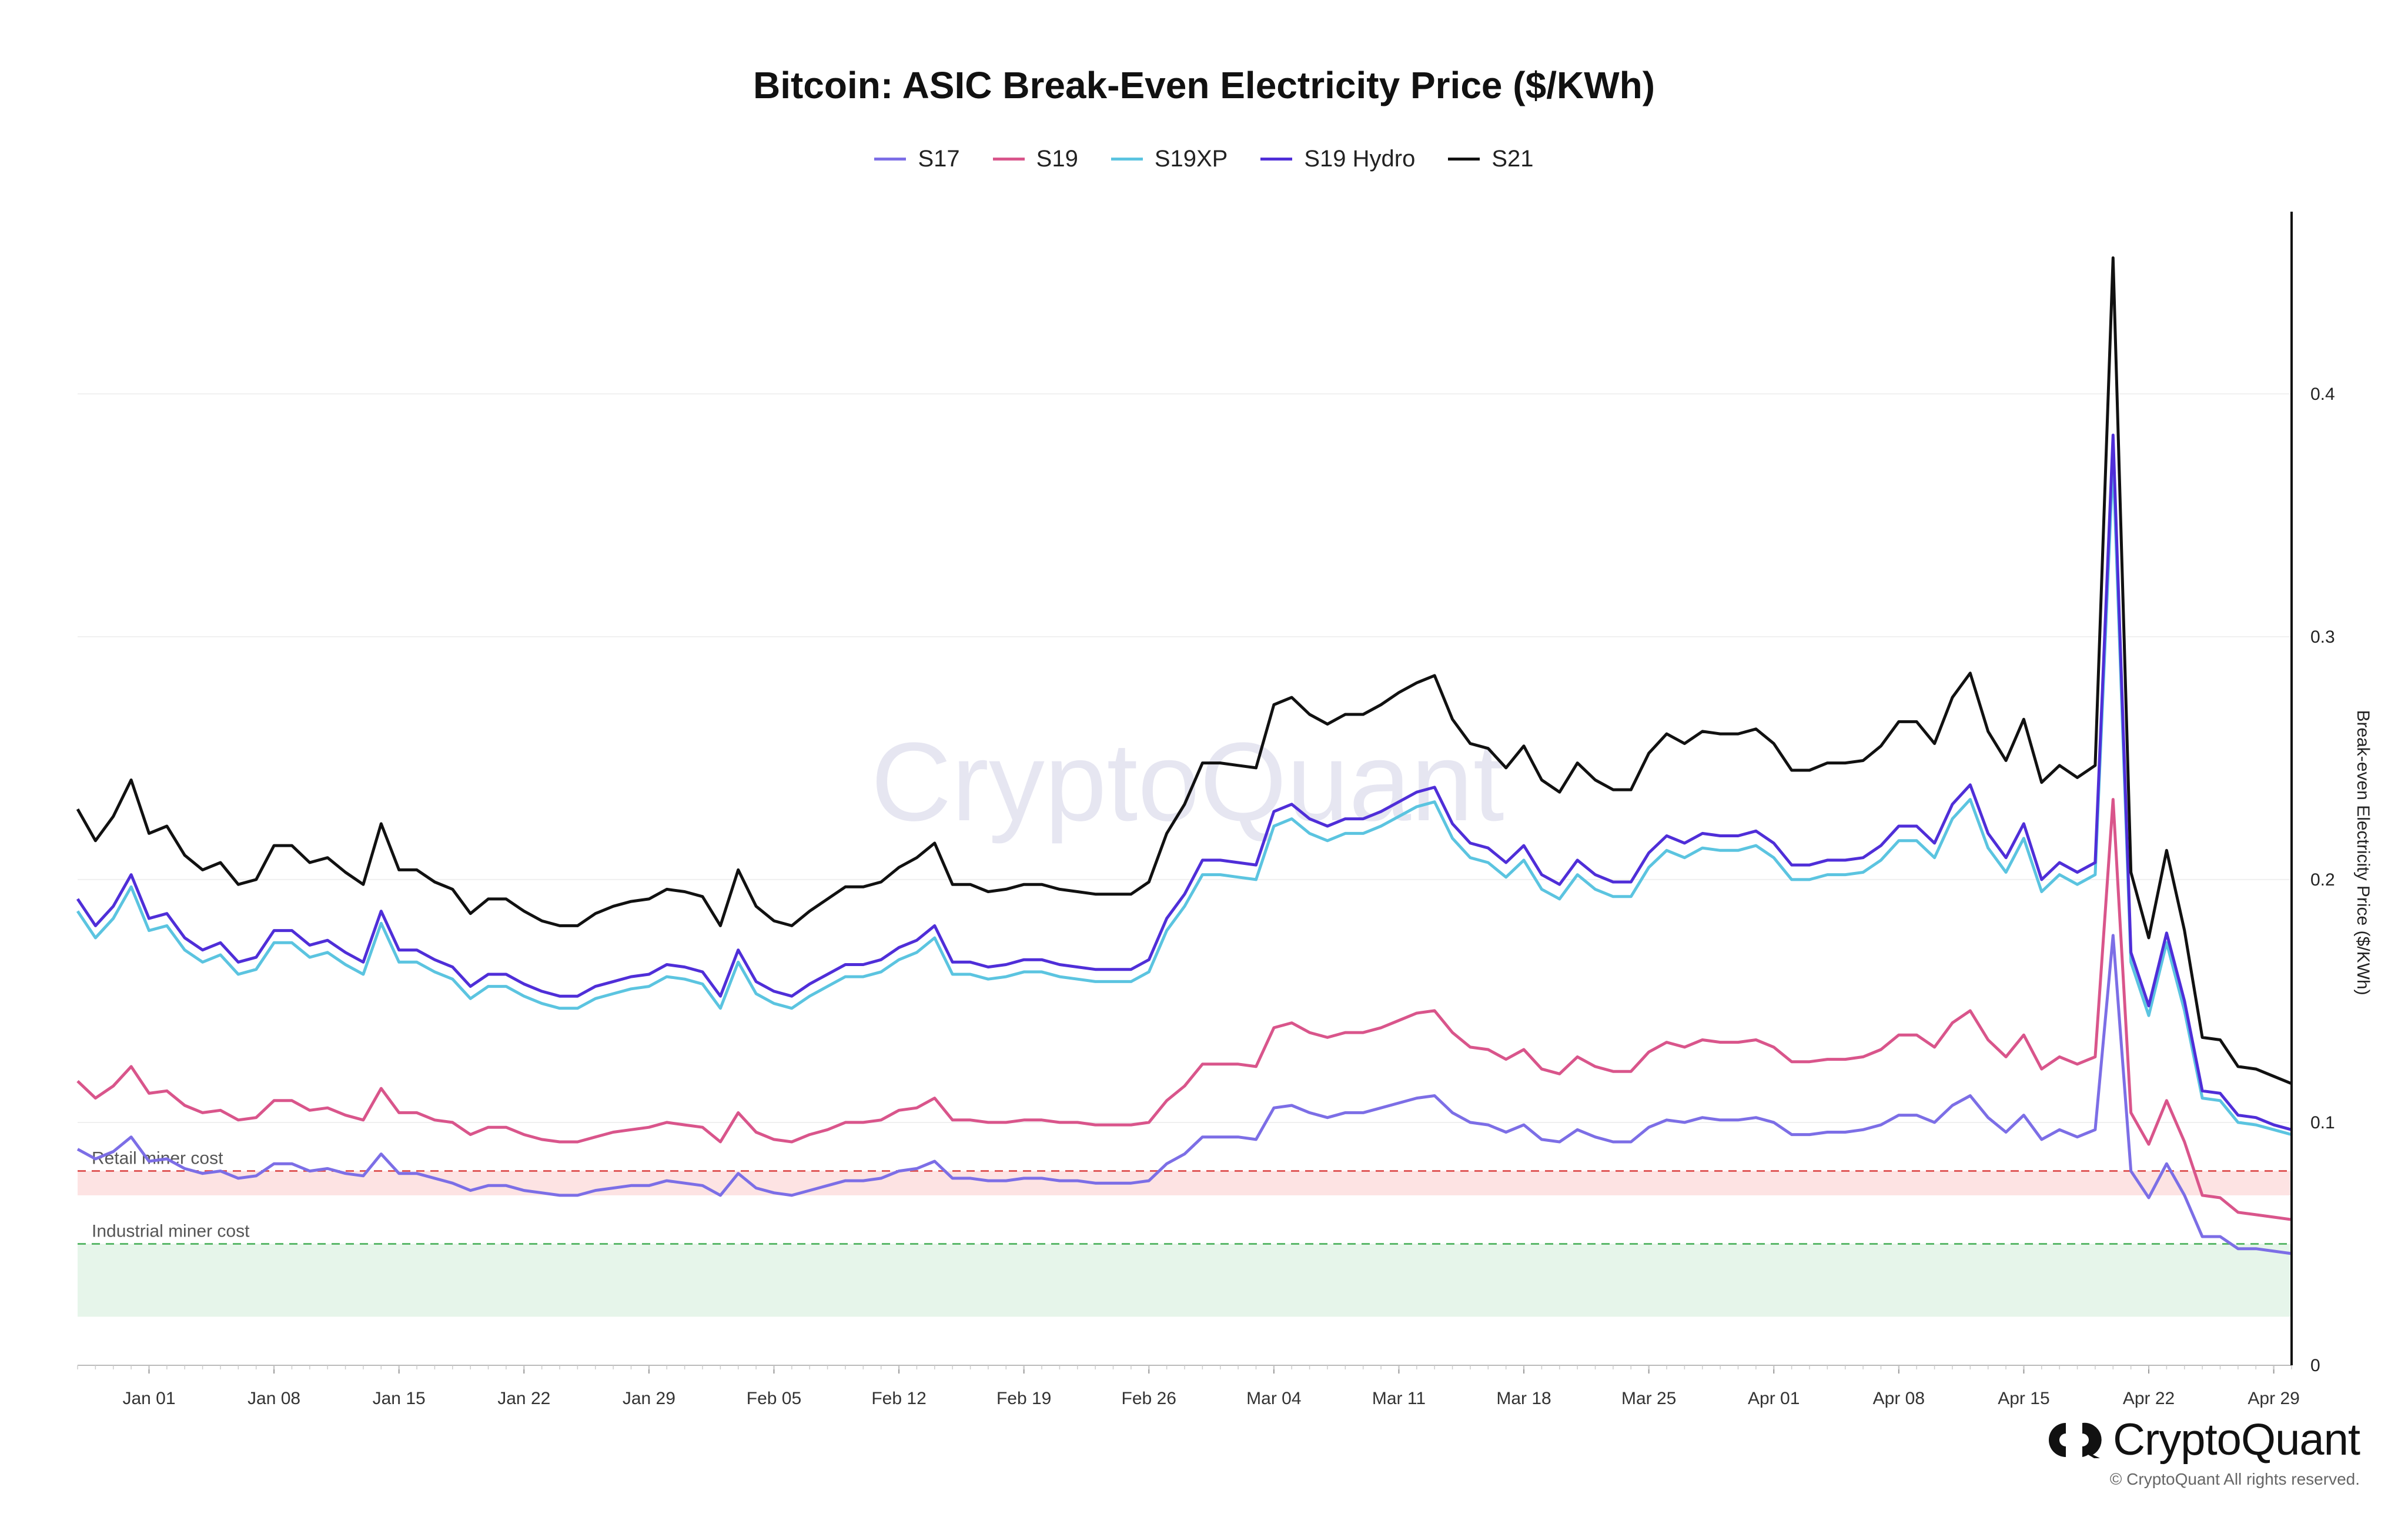 The image size is (2408, 1517). I want to click on y-axis-label: Break-even Electricity Price ($/KWh), so click(2363, 853).